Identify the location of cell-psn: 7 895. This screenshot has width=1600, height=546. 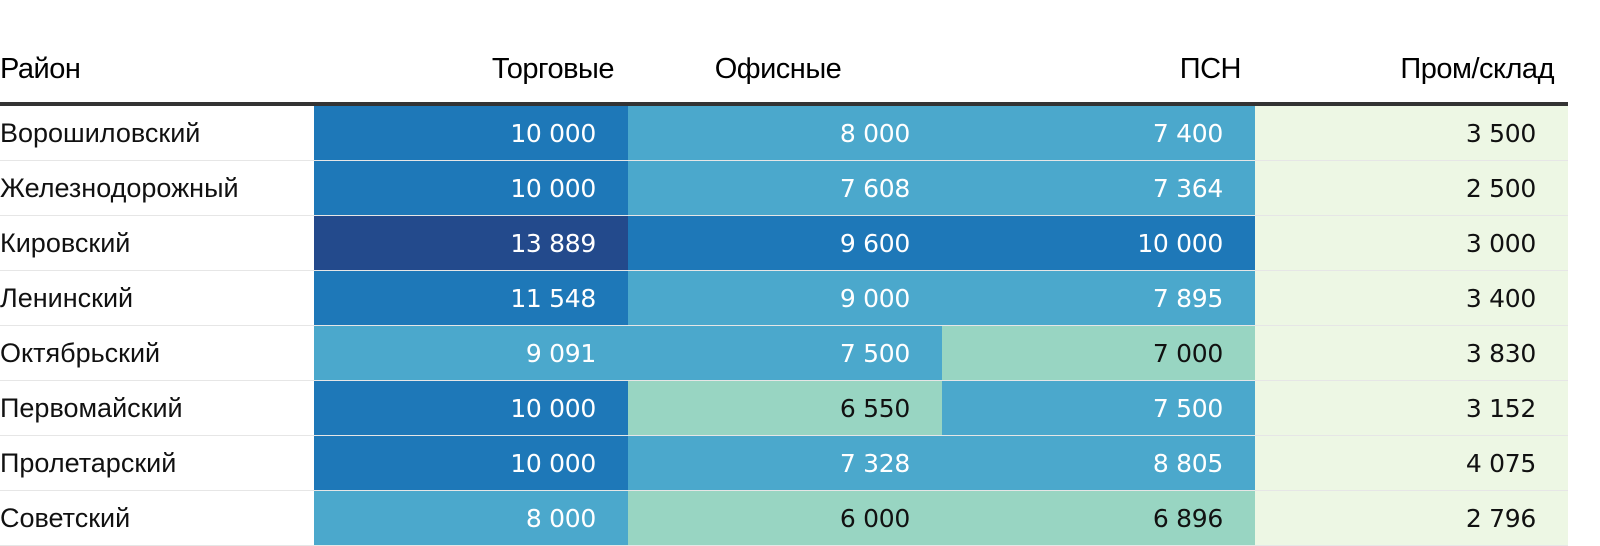
(1098, 298).